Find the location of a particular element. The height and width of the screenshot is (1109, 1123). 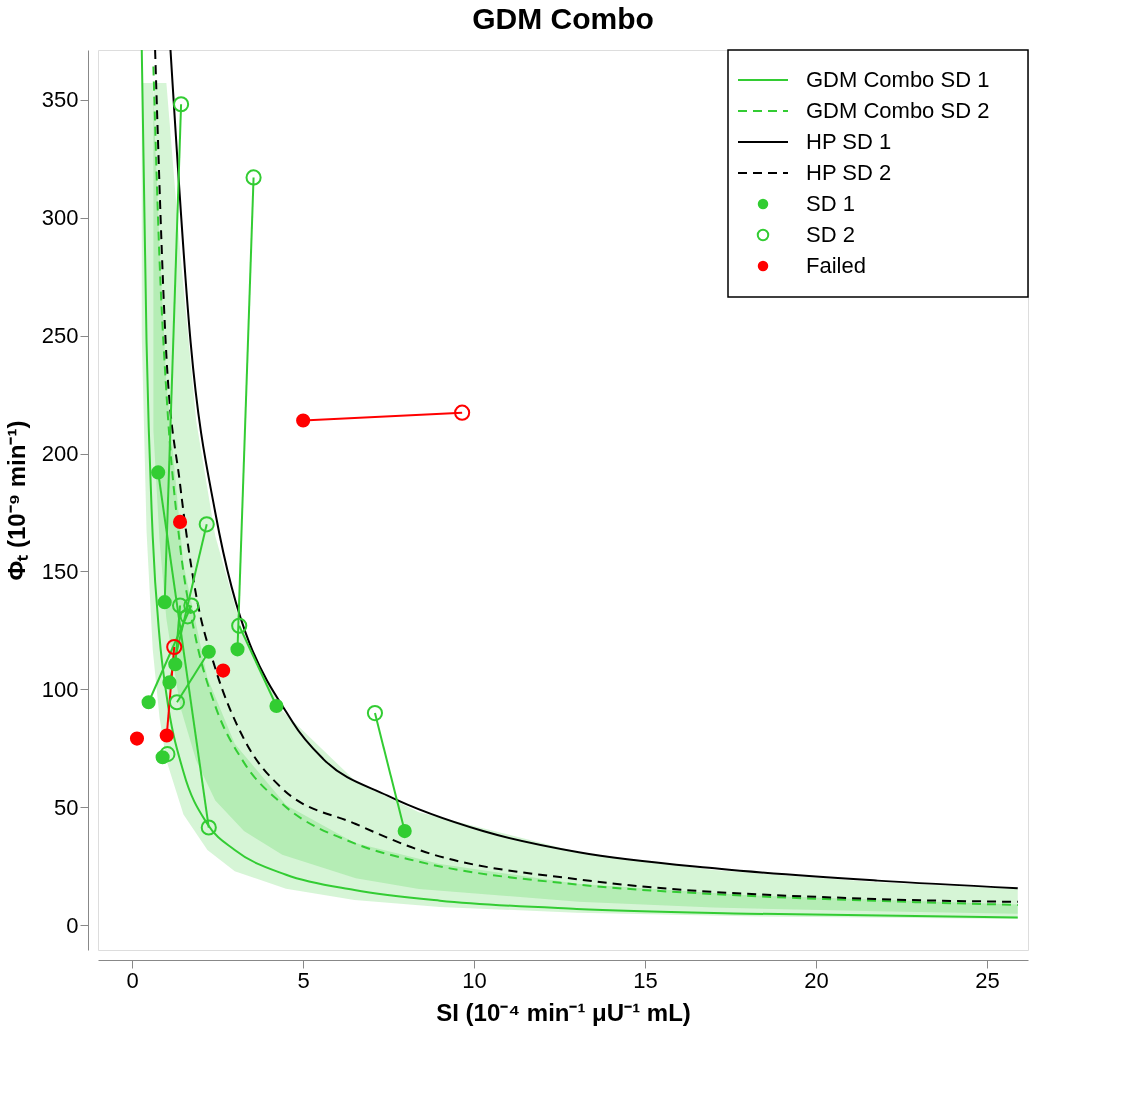

legend-label: HP SD 2 is located at coordinates (849, 172).